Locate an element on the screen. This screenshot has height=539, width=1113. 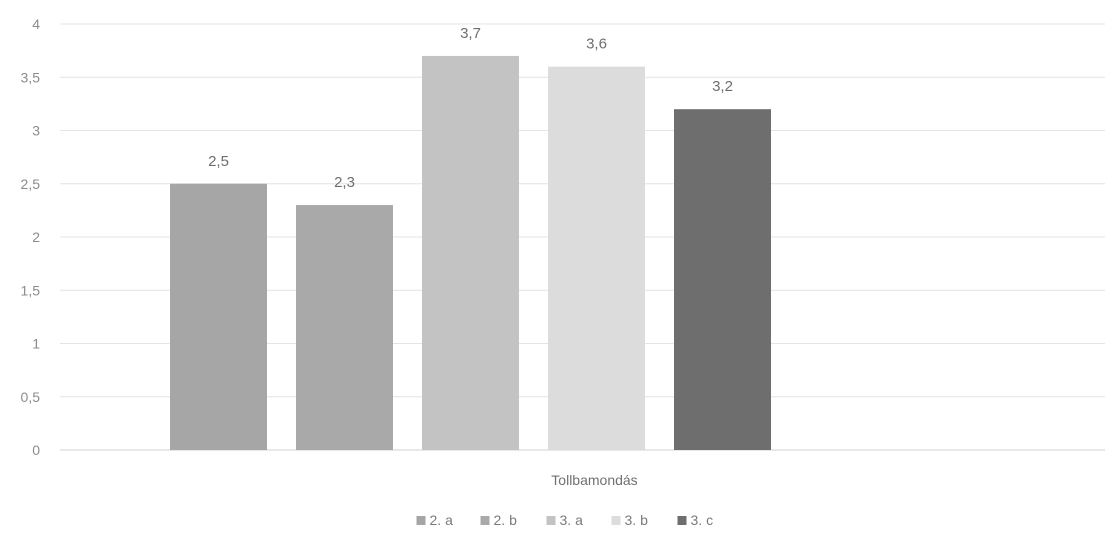
x-axis-categories: Tollbamondás is located at coordinates (594, 480).